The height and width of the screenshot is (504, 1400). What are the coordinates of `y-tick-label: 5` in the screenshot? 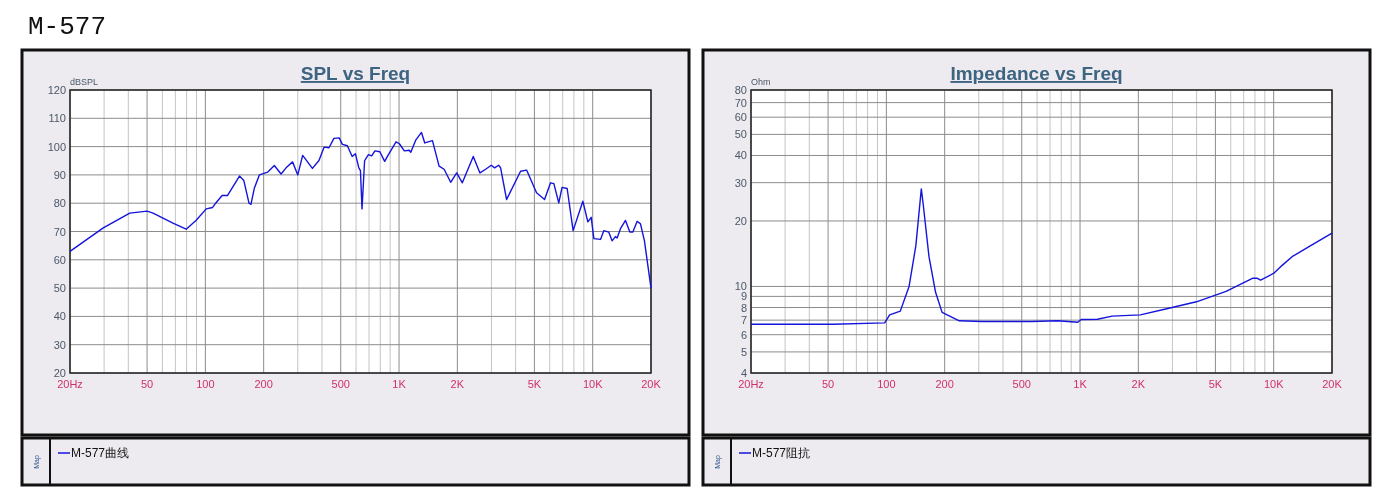 It's located at (743, 351).